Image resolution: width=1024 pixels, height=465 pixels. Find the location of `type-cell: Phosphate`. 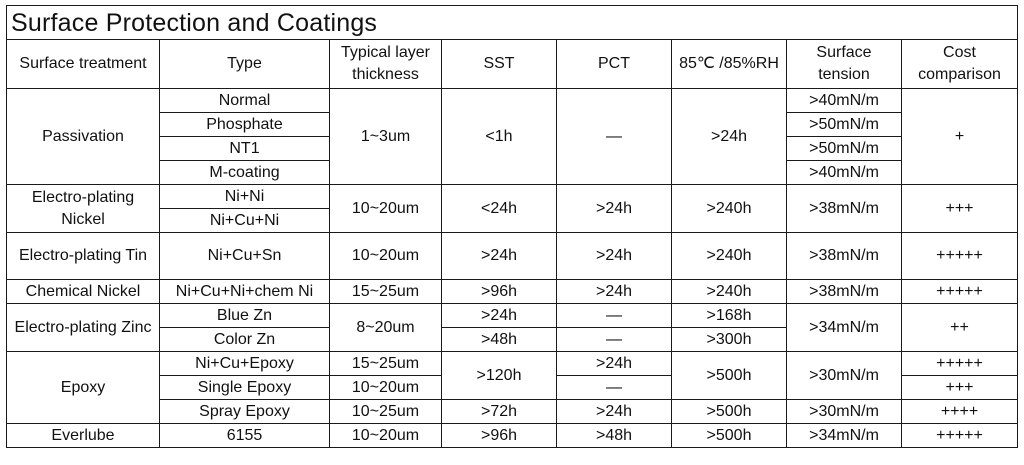

type-cell: Phosphate is located at coordinates (244, 124).